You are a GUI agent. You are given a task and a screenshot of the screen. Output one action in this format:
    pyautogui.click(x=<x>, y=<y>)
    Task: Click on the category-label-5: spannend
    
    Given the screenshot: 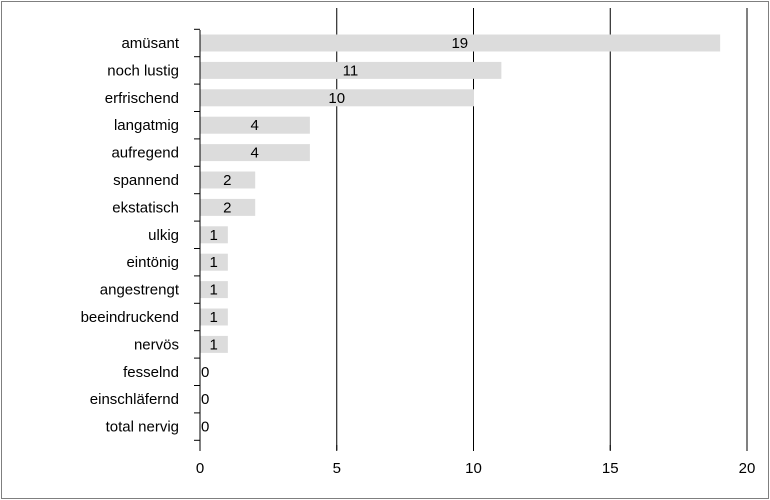 What is the action you would take?
    pyautogui.click(x=146, y=180)
    